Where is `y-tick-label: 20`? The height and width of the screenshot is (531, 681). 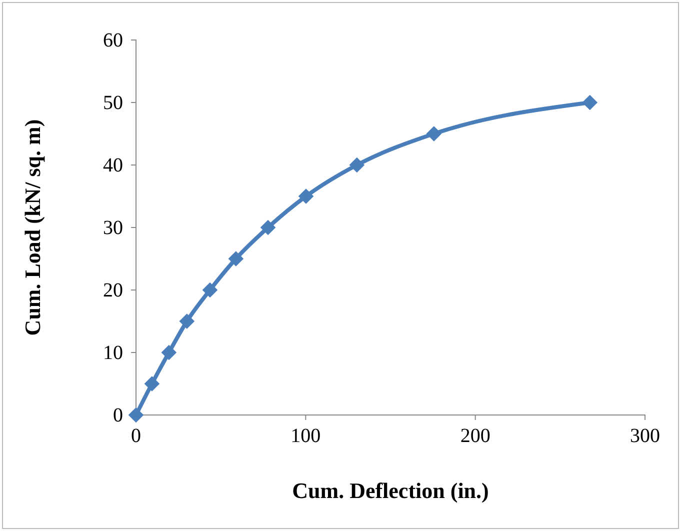 y-tick-label: 20 is located at coordinates (113, 290).